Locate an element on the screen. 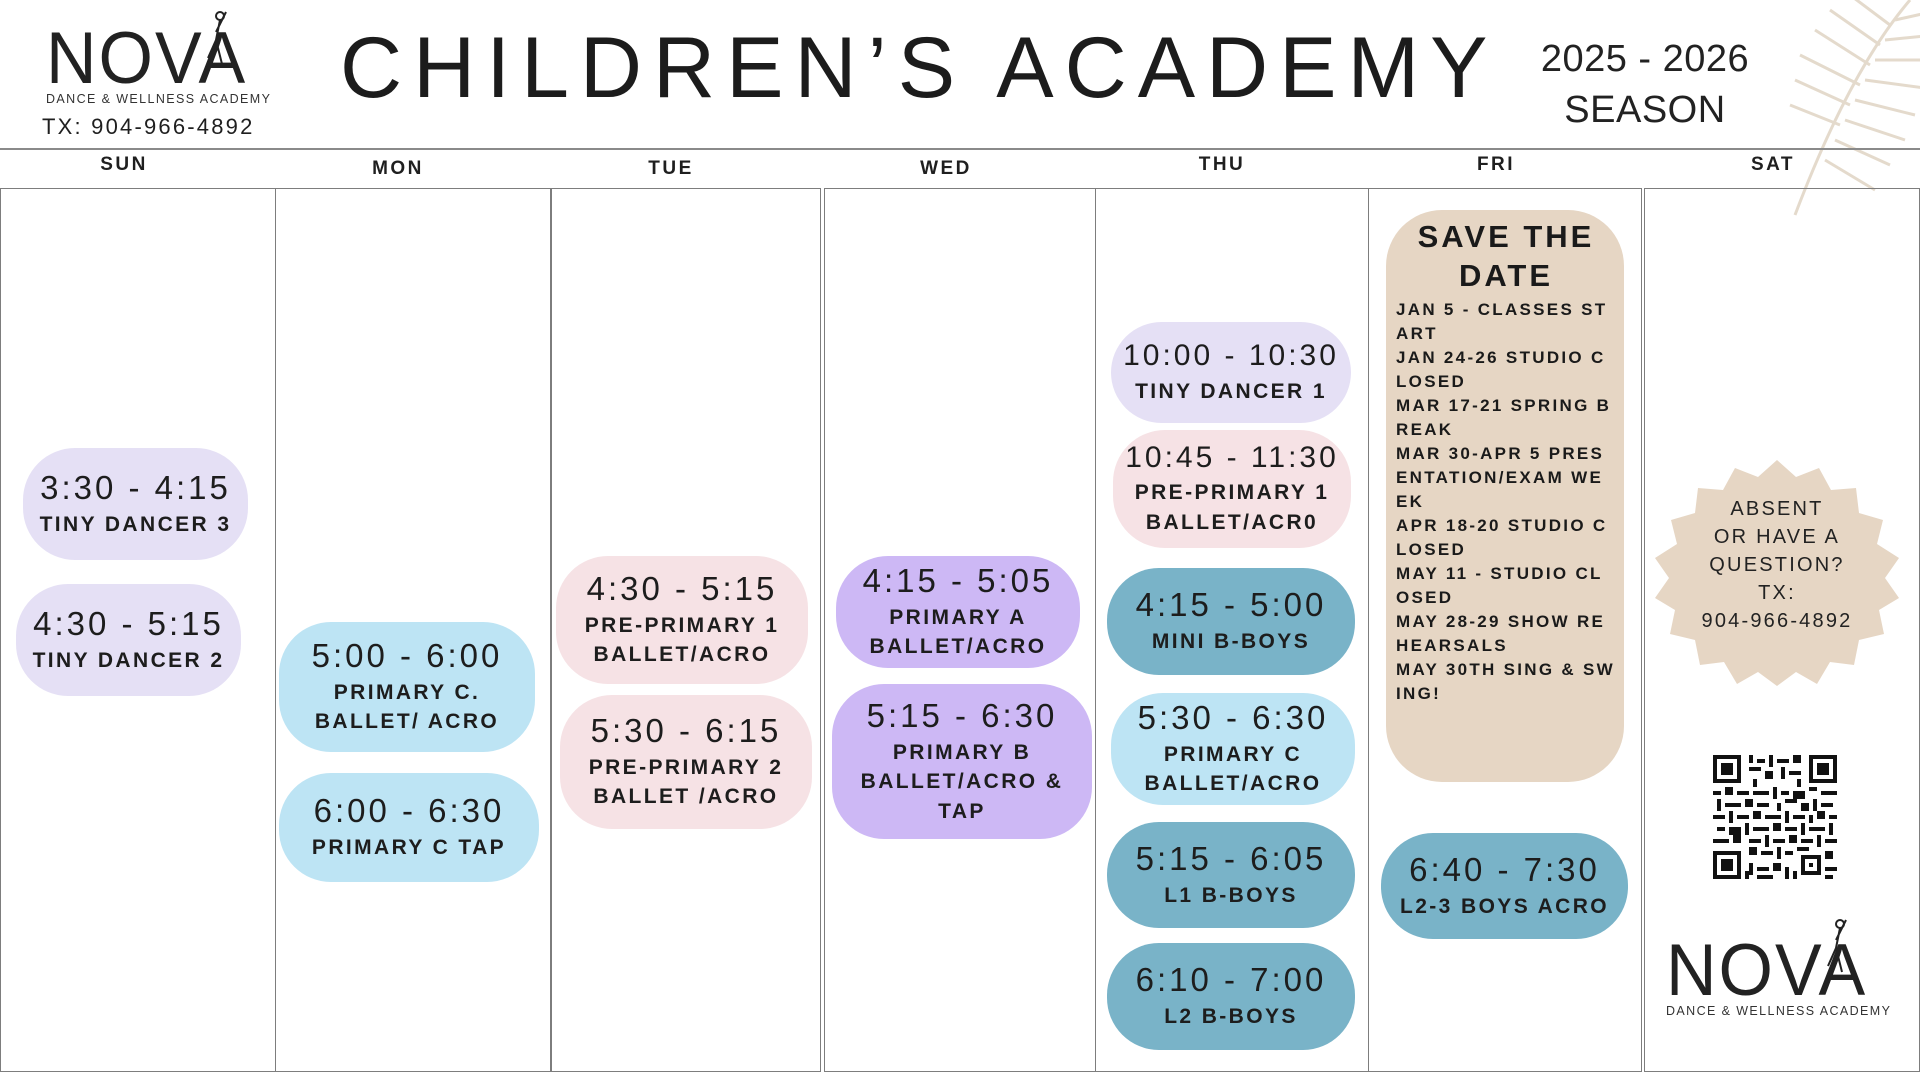 Image resolution: width=1920 pixels, height=1080 pixels. class-time: 5:30 - 6:30 is located at coordinates (1233, 718).